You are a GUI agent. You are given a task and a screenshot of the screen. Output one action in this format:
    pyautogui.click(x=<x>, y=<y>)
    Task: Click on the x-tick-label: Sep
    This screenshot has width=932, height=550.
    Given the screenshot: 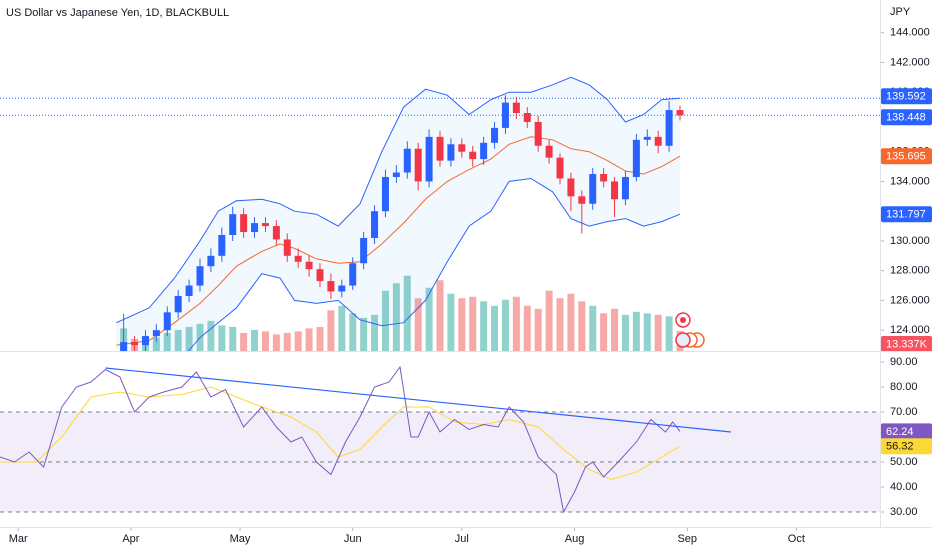 What is the action you would take?
    pyautogui.click(x=687, y=539)
    